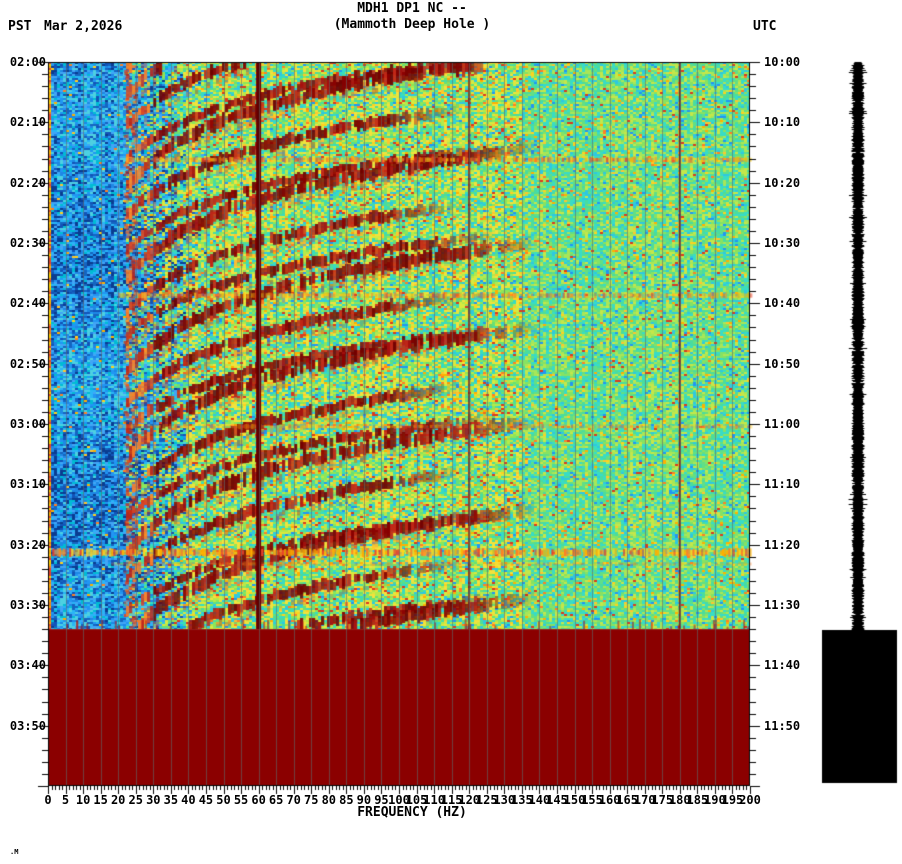 This screenshot has width=902, height=864. Describe the element at coordinates (188, 800) in the screenshot. I see `x-axis-tick-label: 40` at that location.